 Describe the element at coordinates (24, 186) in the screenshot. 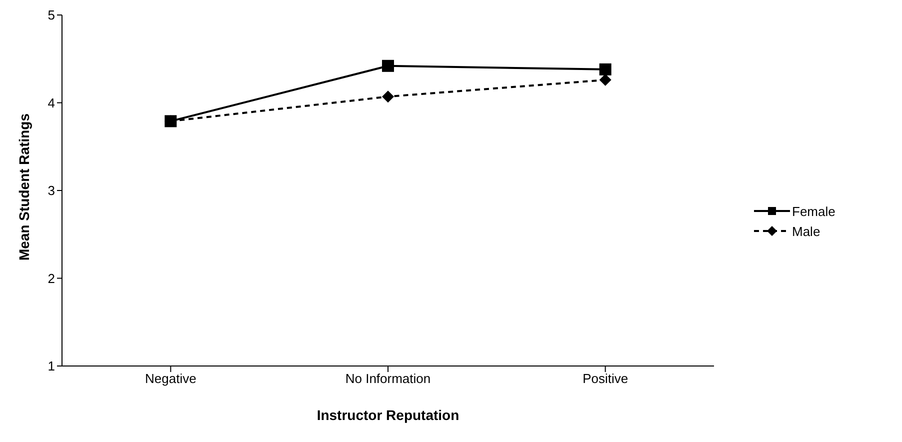

I see `y-axis-title: Mean Student Ratings` at that location.